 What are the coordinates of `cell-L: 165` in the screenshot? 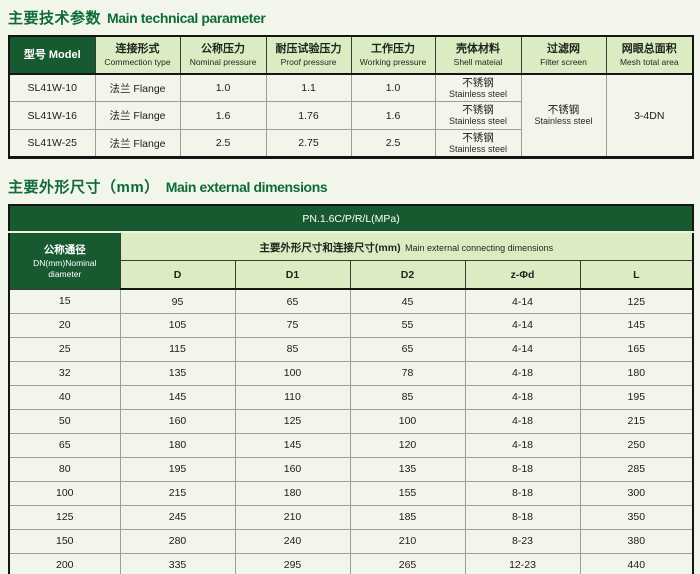 It's located at (636, 349).